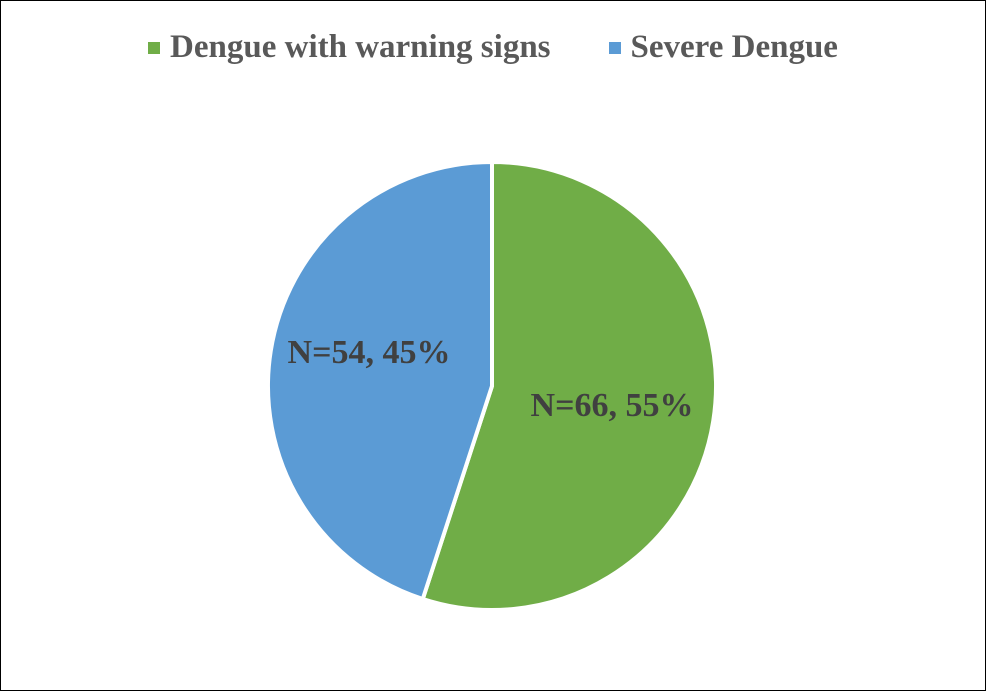 Image resolution: width=986 pixels, height=691 pixels. I want to click on data-label-dengue-with-warning-signs: N=66, 55%, so click(612, 405).